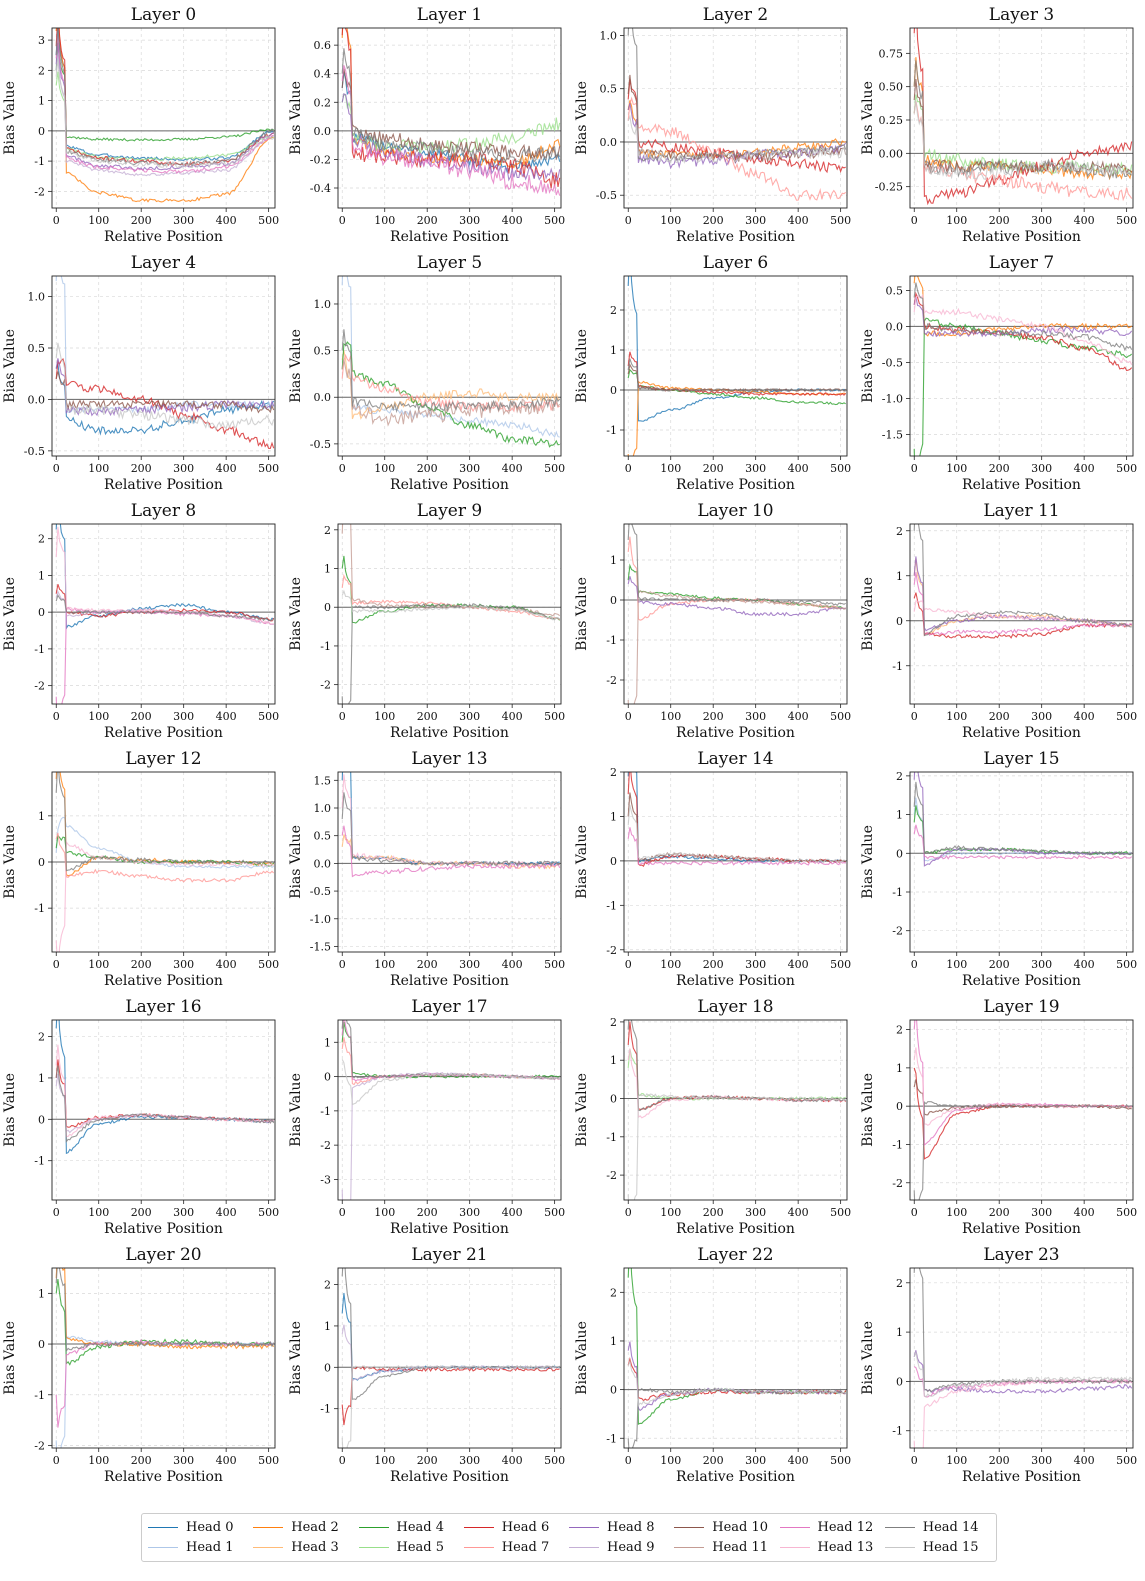  I want to click on chart-title: Layer 16, so click(163, 1007).